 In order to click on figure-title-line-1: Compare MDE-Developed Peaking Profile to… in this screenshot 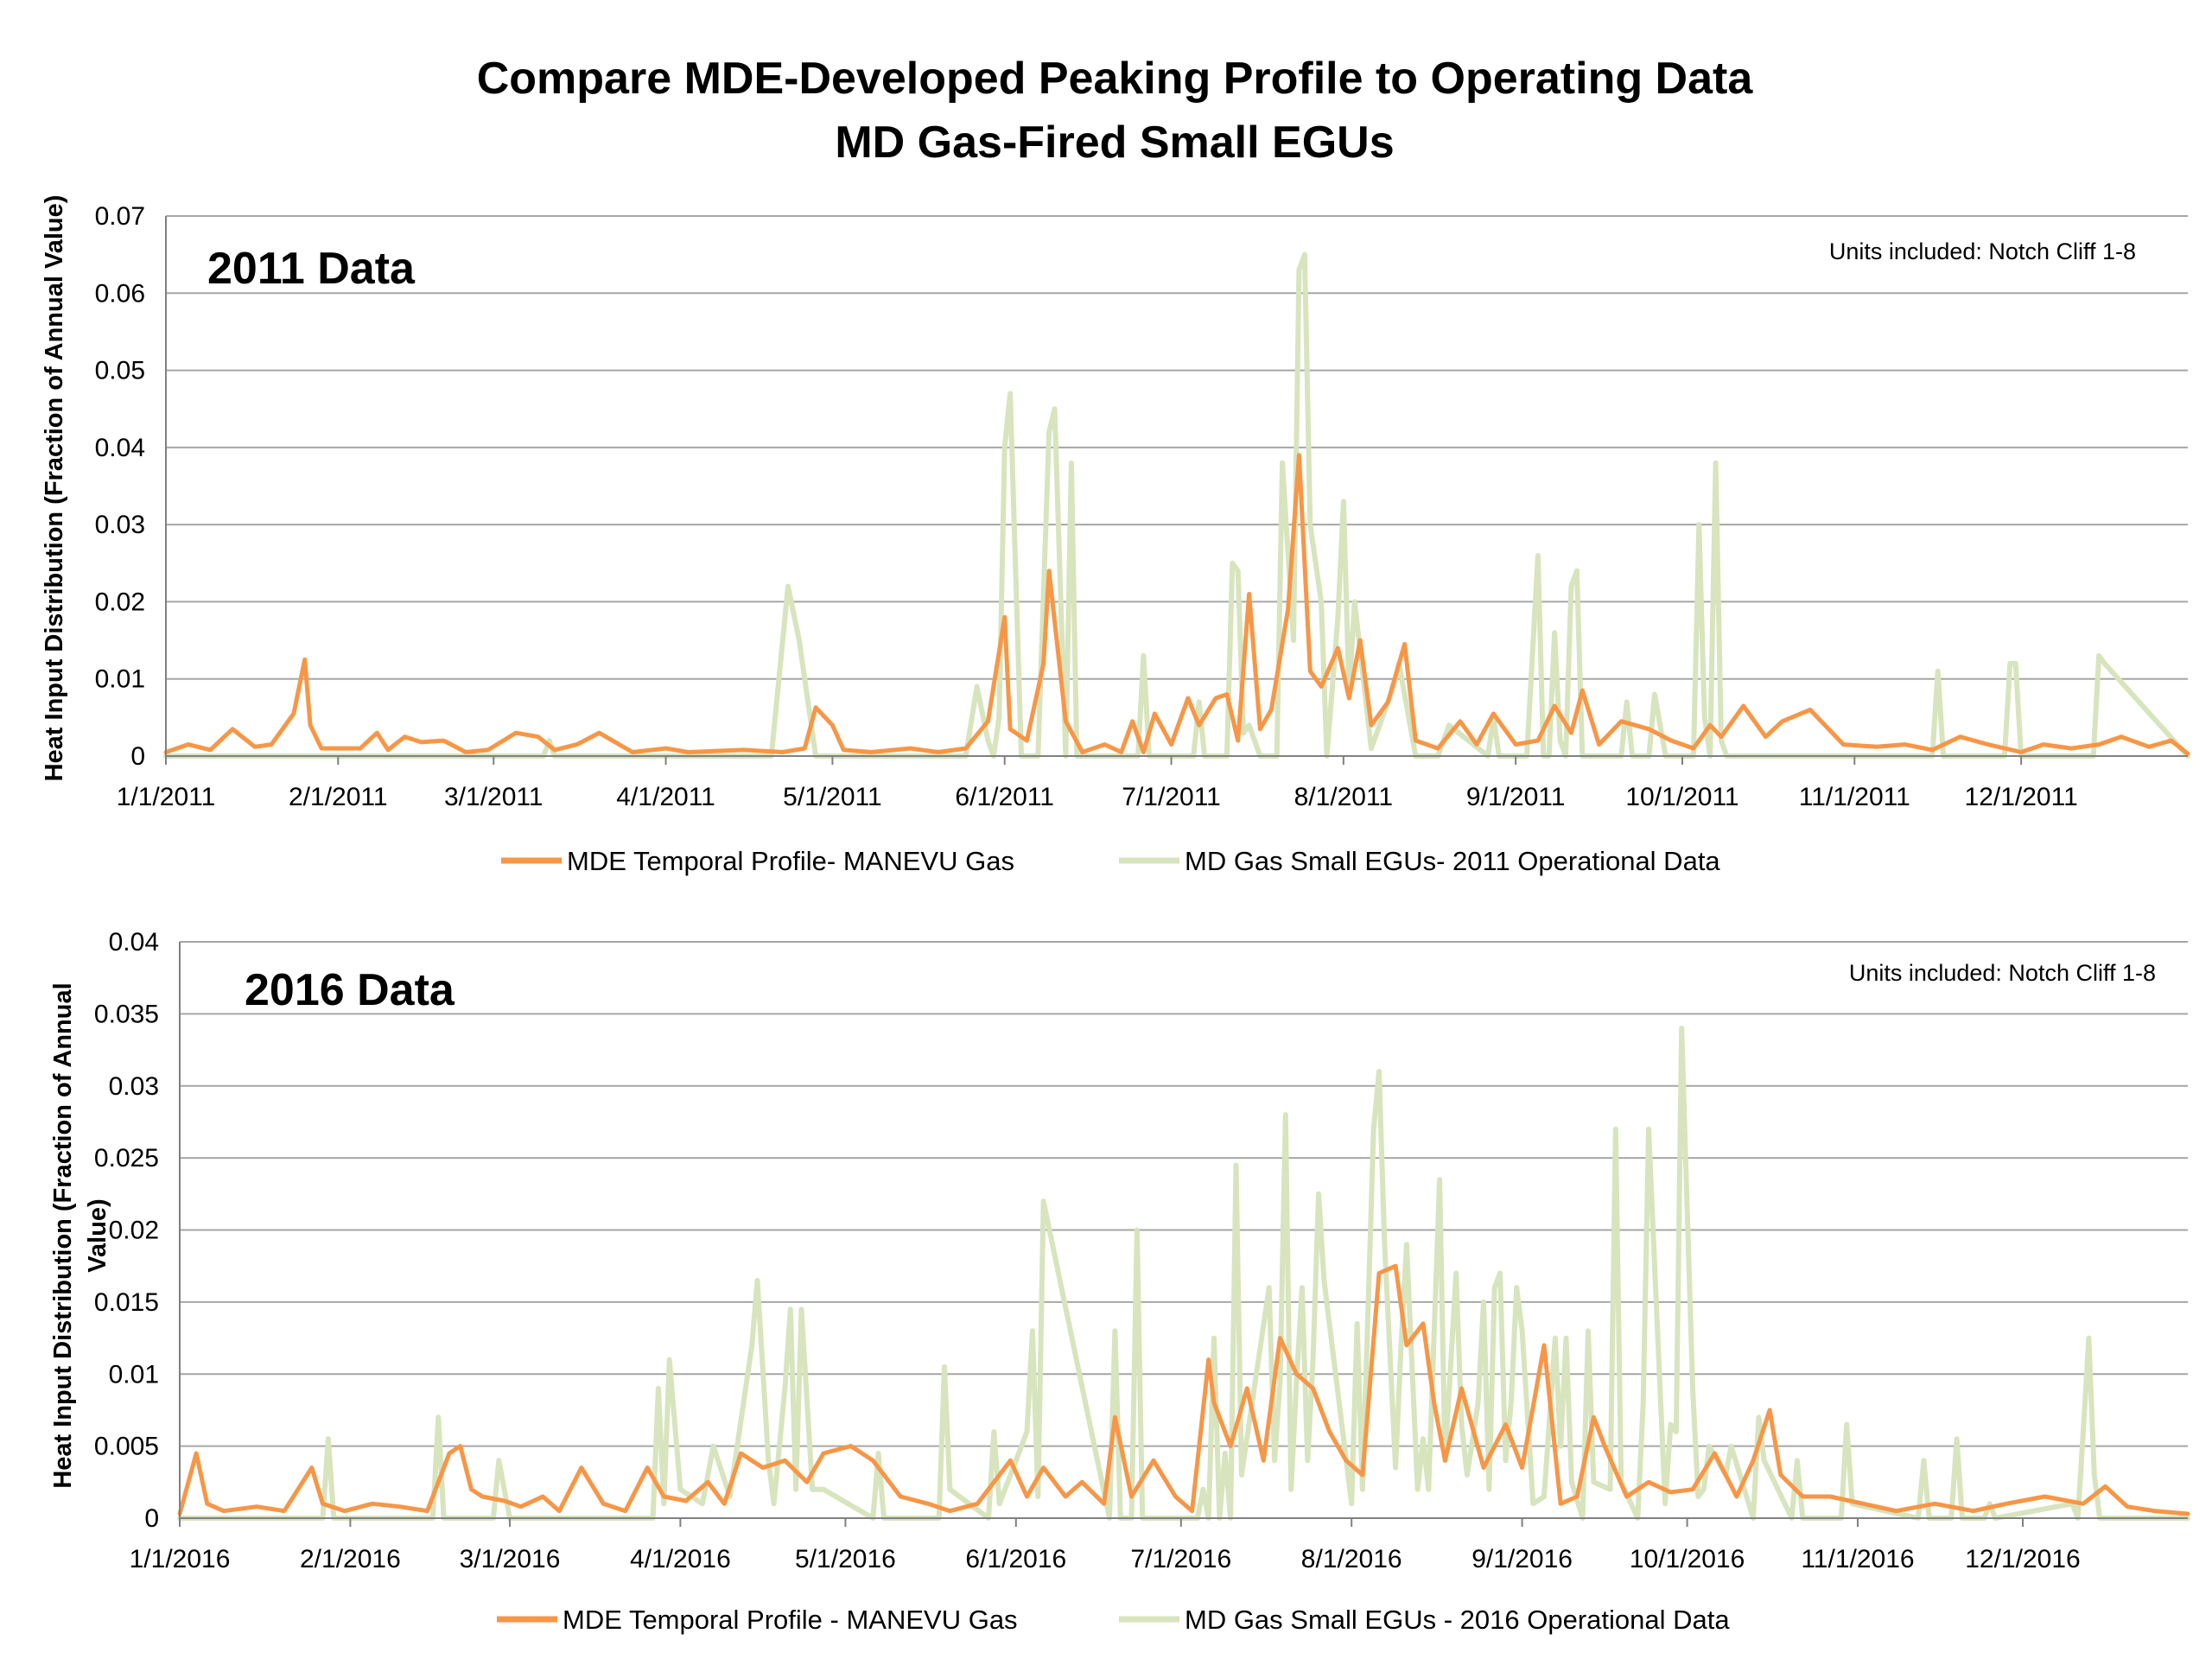, I will do `click(1115, 79)`.